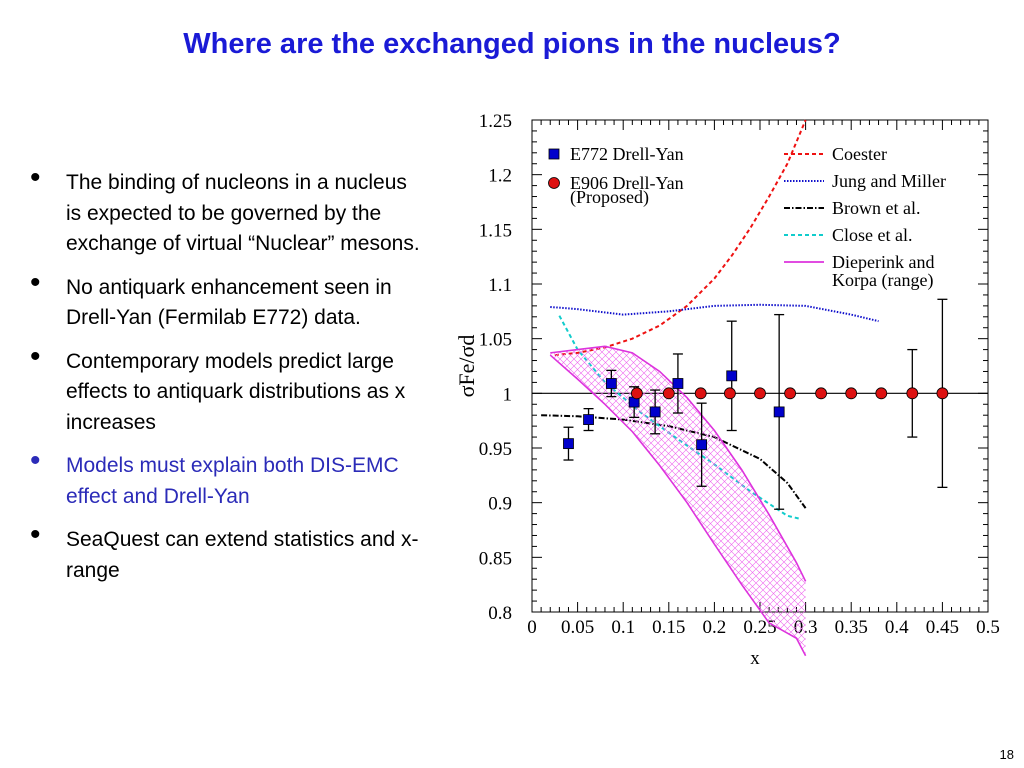 This screenshot has height=768, width=1024. I want to click on model-band-lower, so click(678, 505).